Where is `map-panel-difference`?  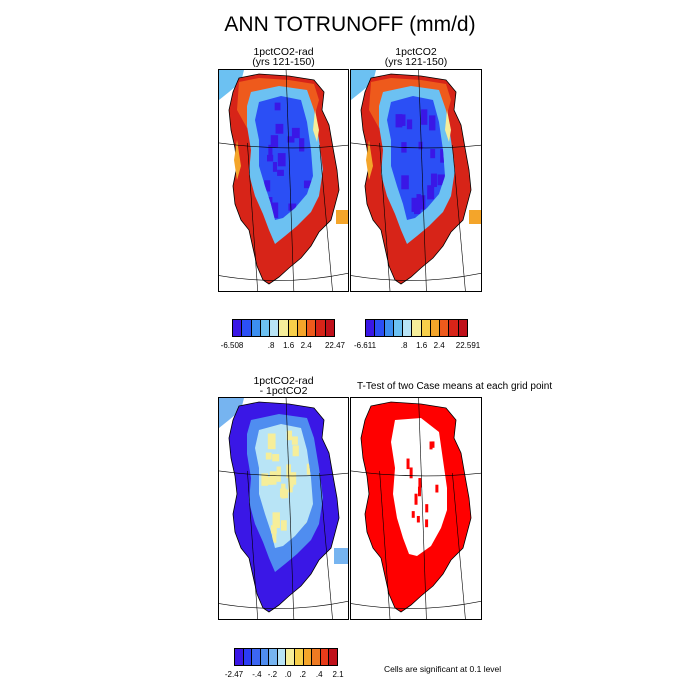
map-panel-difference is located at coordinates (283, 508).